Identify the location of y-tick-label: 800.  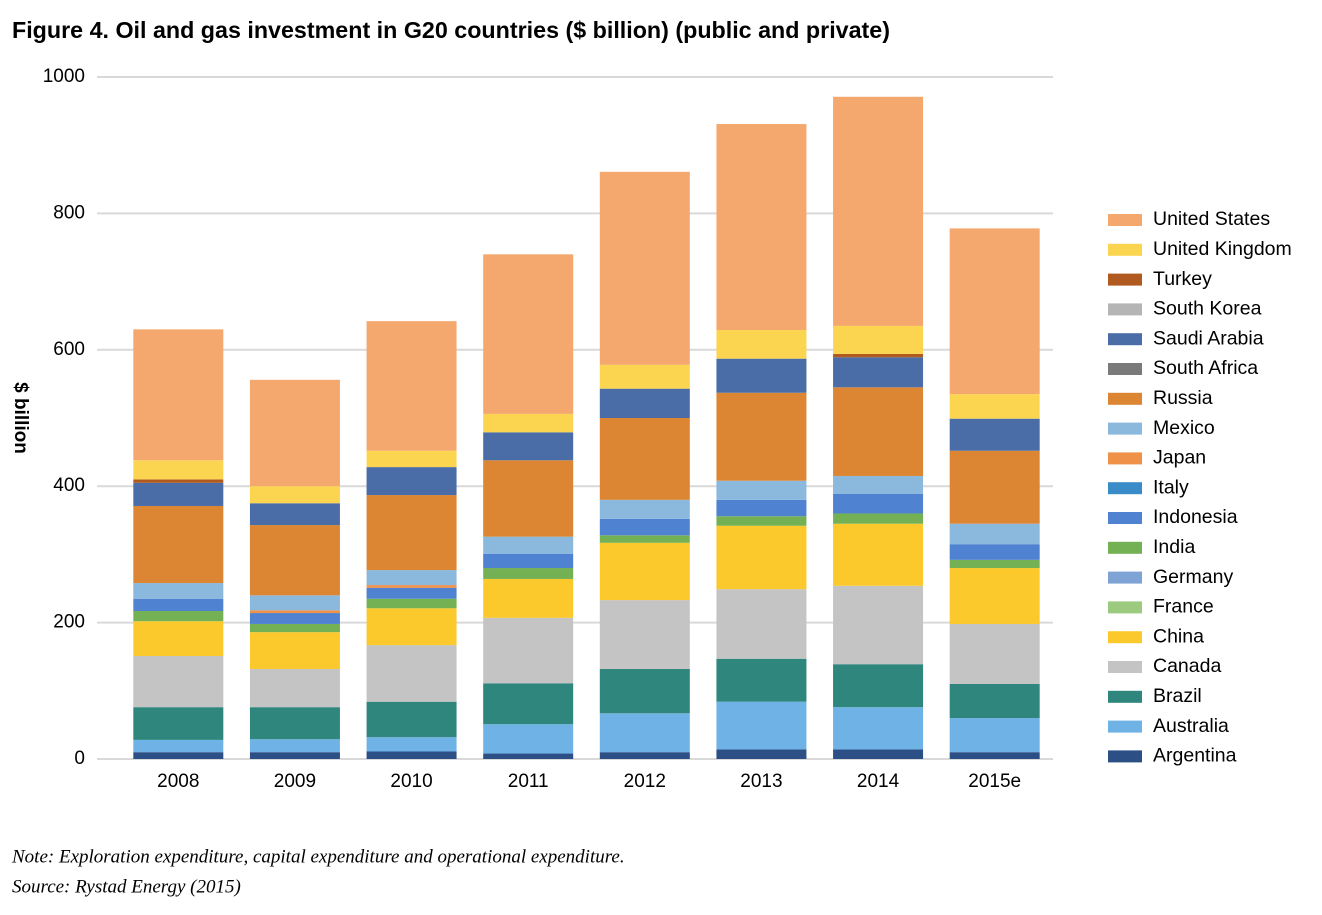
(69, 212).